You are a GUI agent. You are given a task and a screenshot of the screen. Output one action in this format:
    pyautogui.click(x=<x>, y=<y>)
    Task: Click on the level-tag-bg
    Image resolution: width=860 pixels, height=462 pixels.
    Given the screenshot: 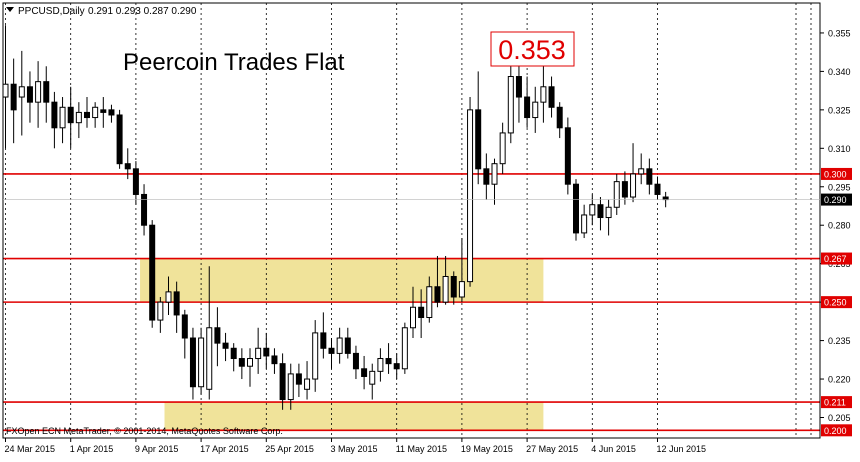 What is the action you would take?
    pyautogui.click(x=836, y=258)
    